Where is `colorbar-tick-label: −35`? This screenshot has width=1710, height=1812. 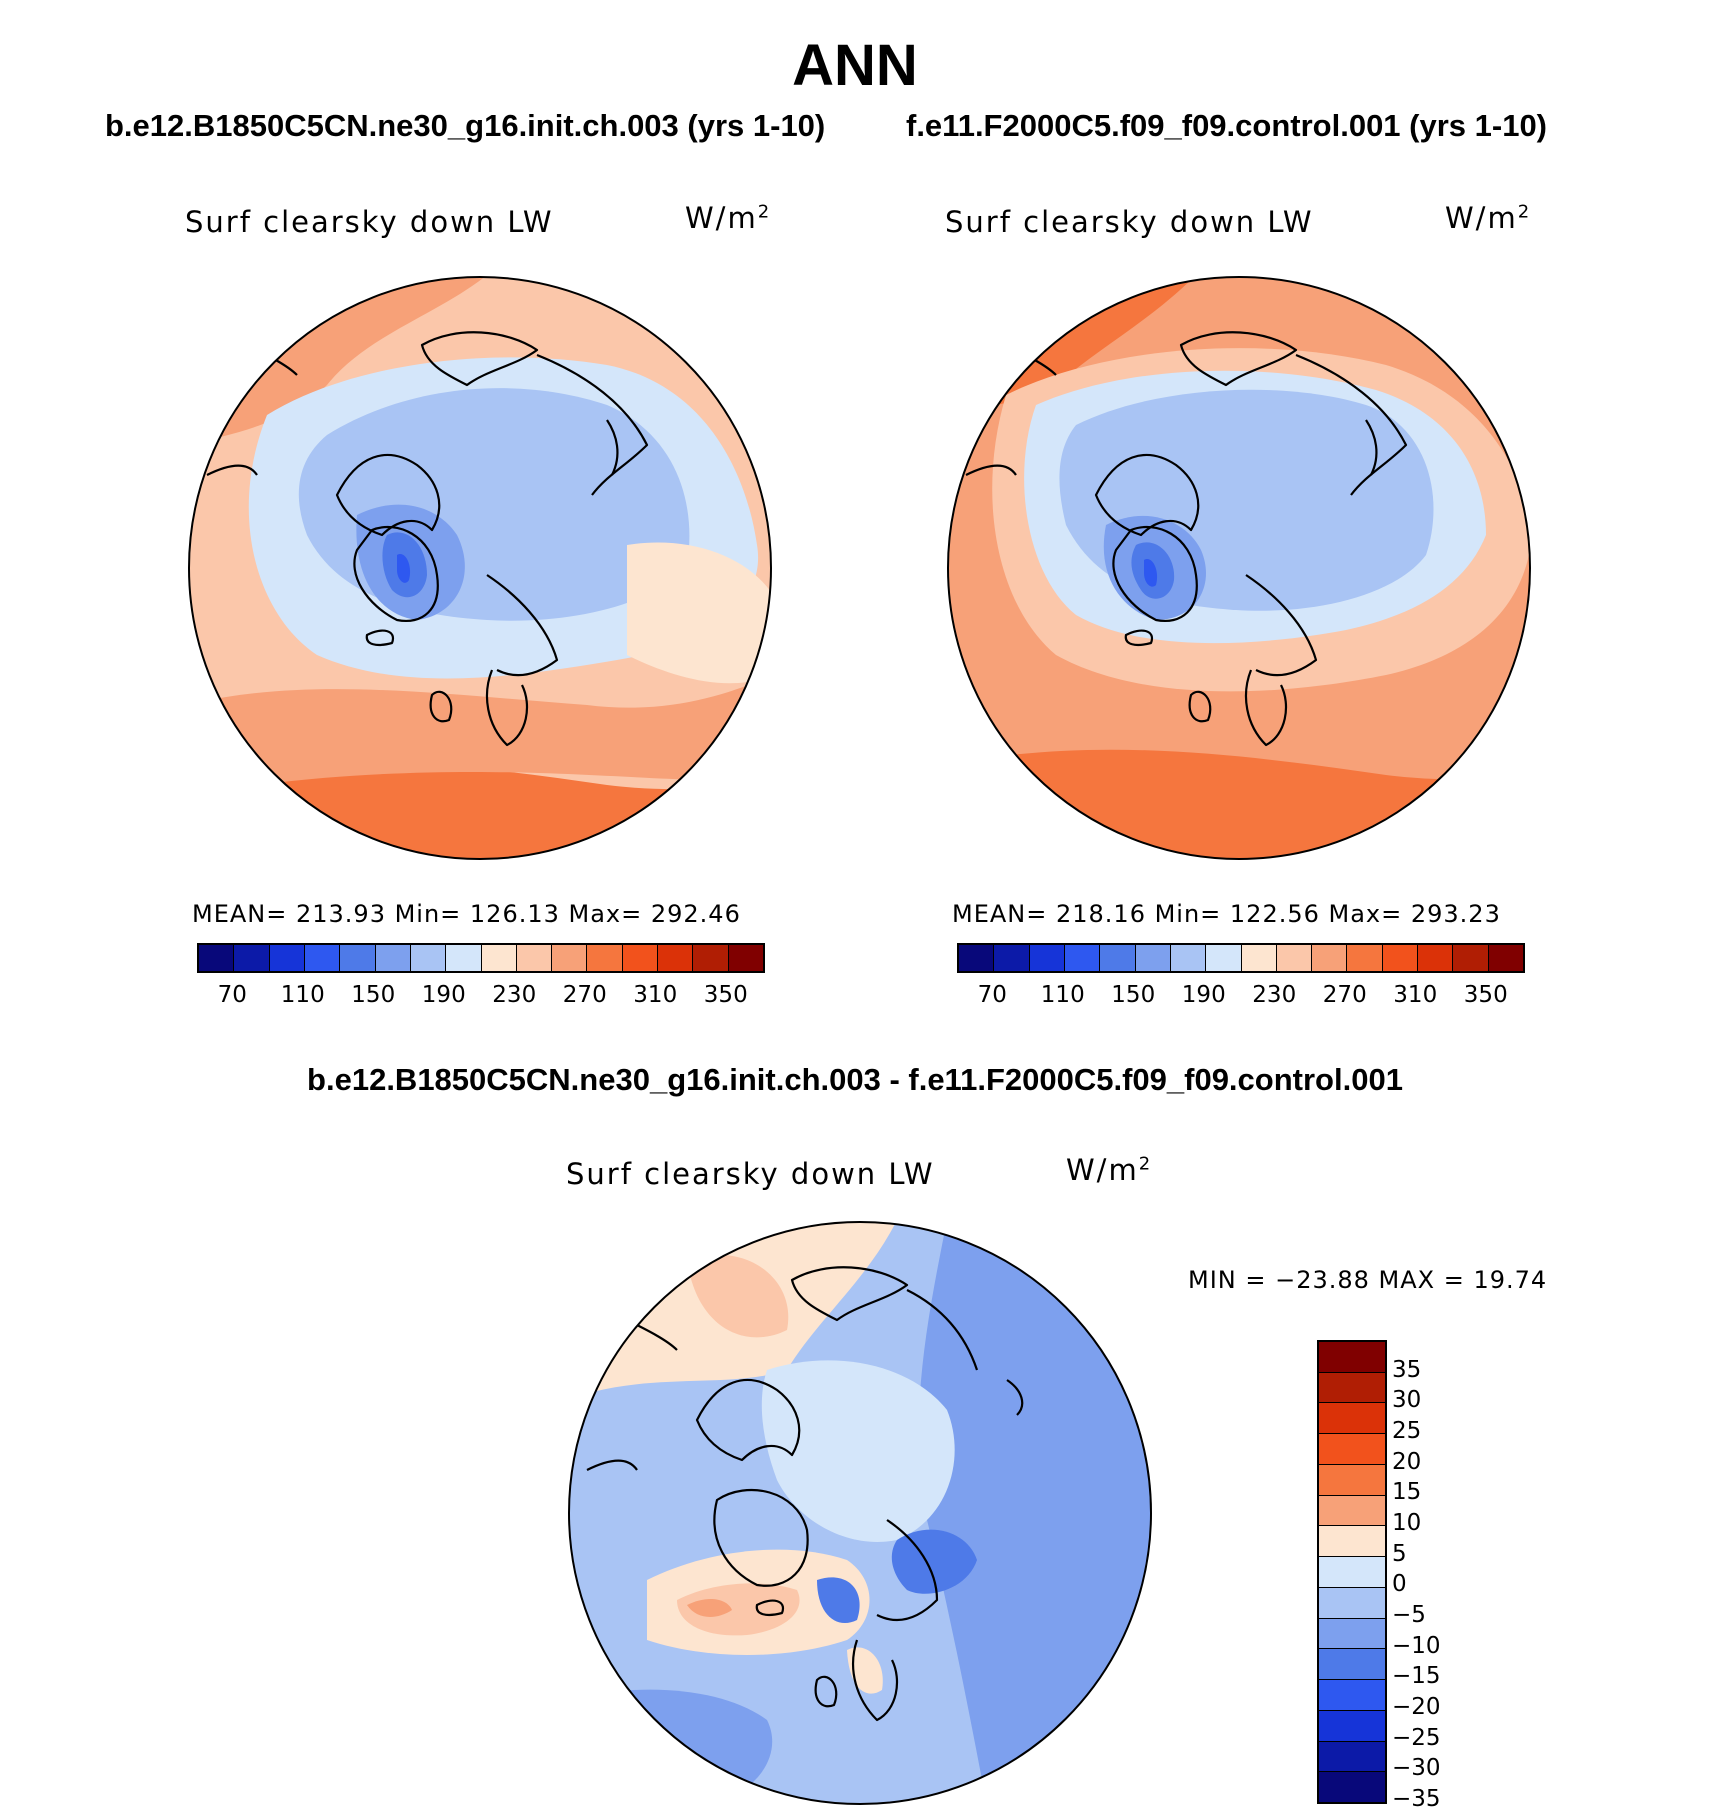 colorbar-tick-label: −35 is located at coordinates (1416, 1799).